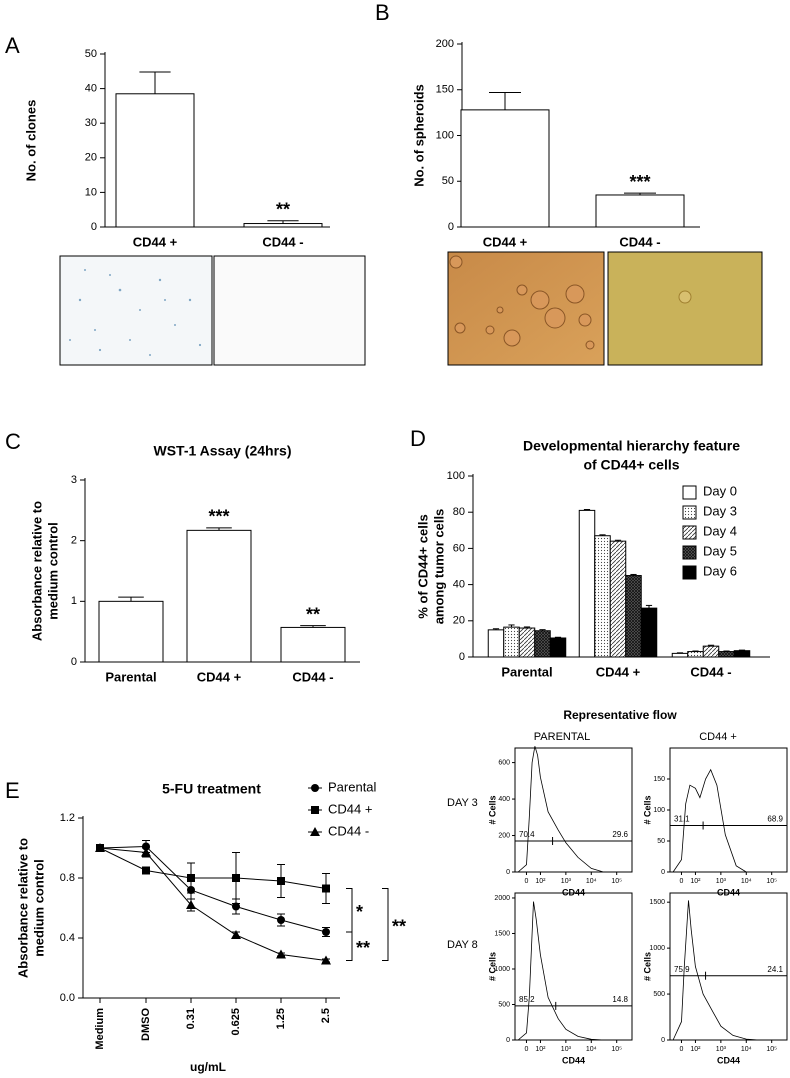 The image size is (790, 1078). What do you see at coordinates (22, 908) in the screenshot?
I see `y-axis-label: Absorbance relative to` at bounding box center [22, 908].